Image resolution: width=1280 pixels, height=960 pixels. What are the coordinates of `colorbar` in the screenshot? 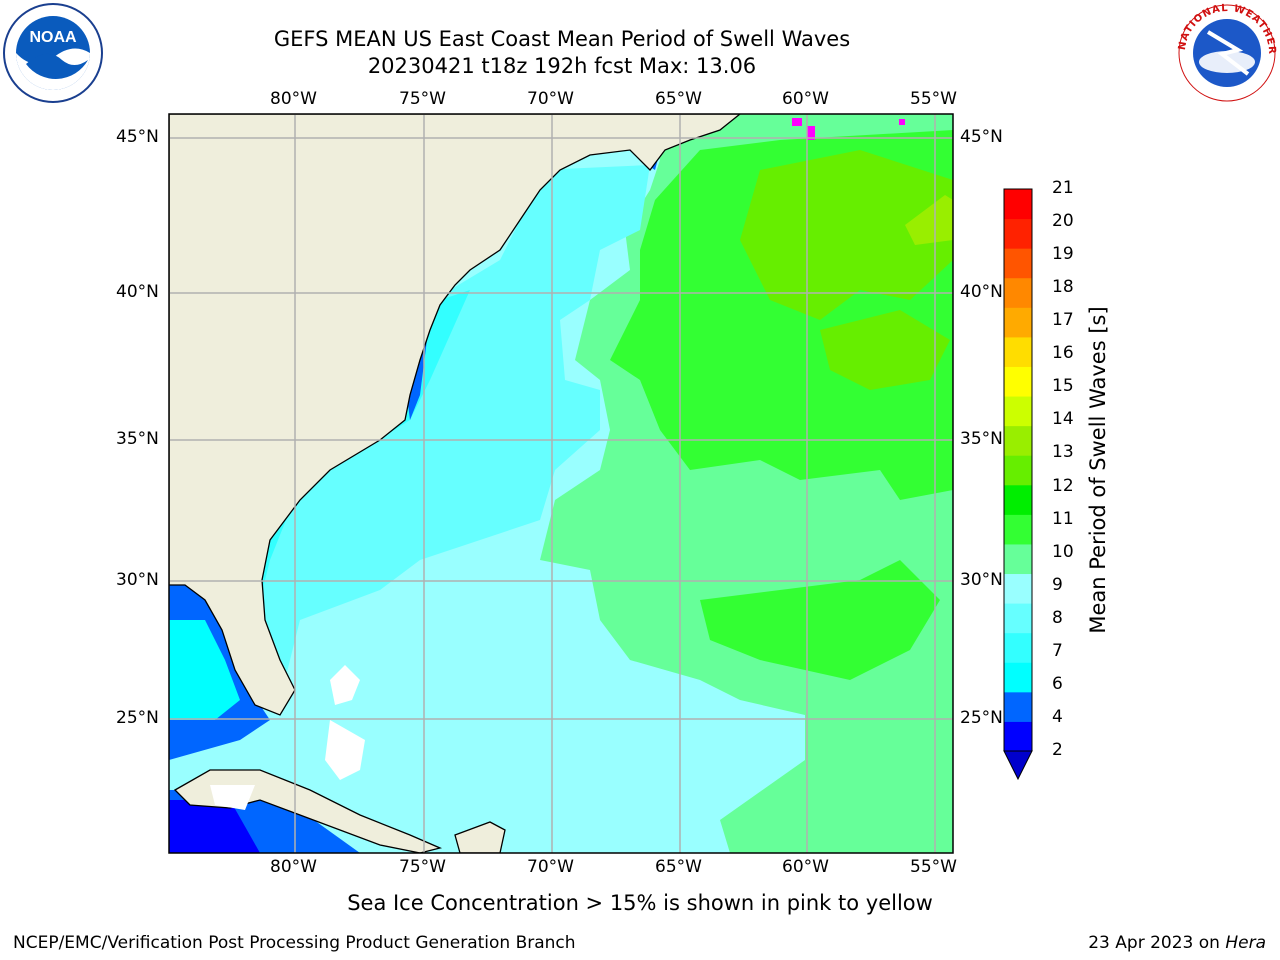 It's located at (1018, 484).